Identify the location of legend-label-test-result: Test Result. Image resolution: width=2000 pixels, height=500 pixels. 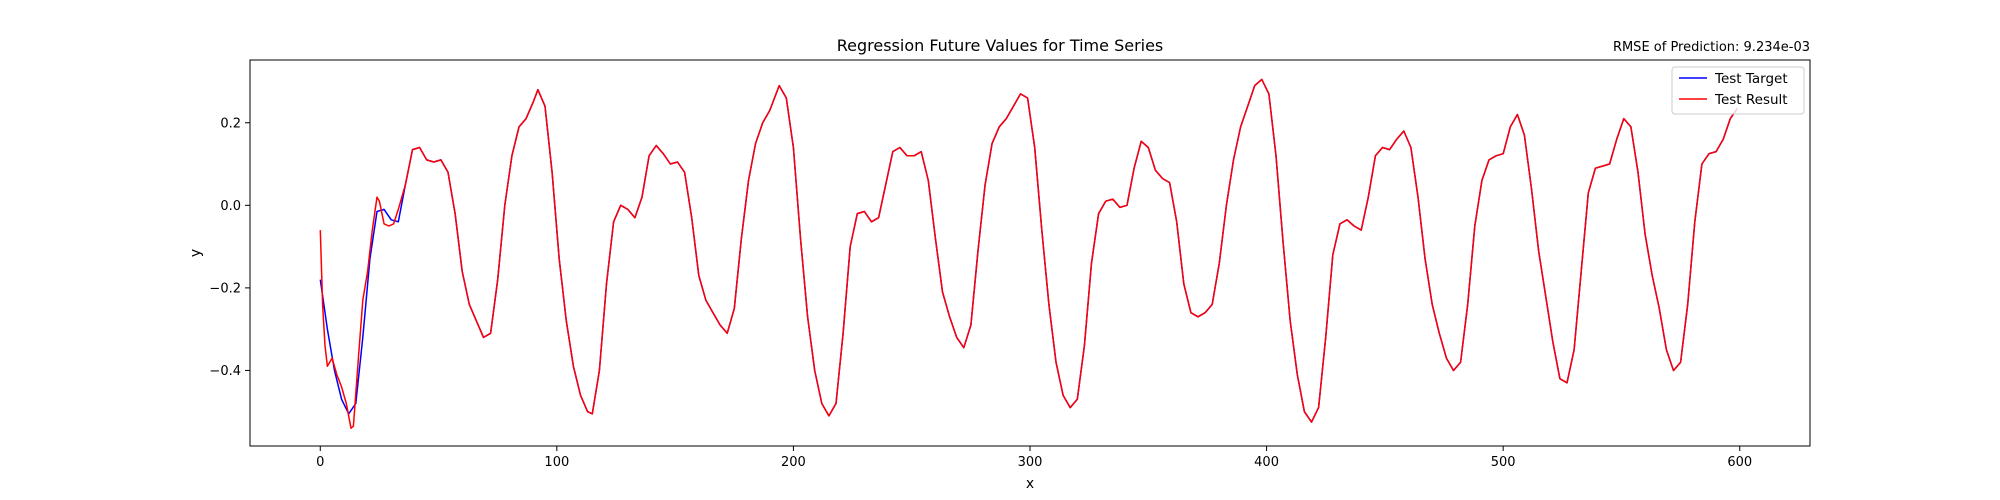
(1751, 100).